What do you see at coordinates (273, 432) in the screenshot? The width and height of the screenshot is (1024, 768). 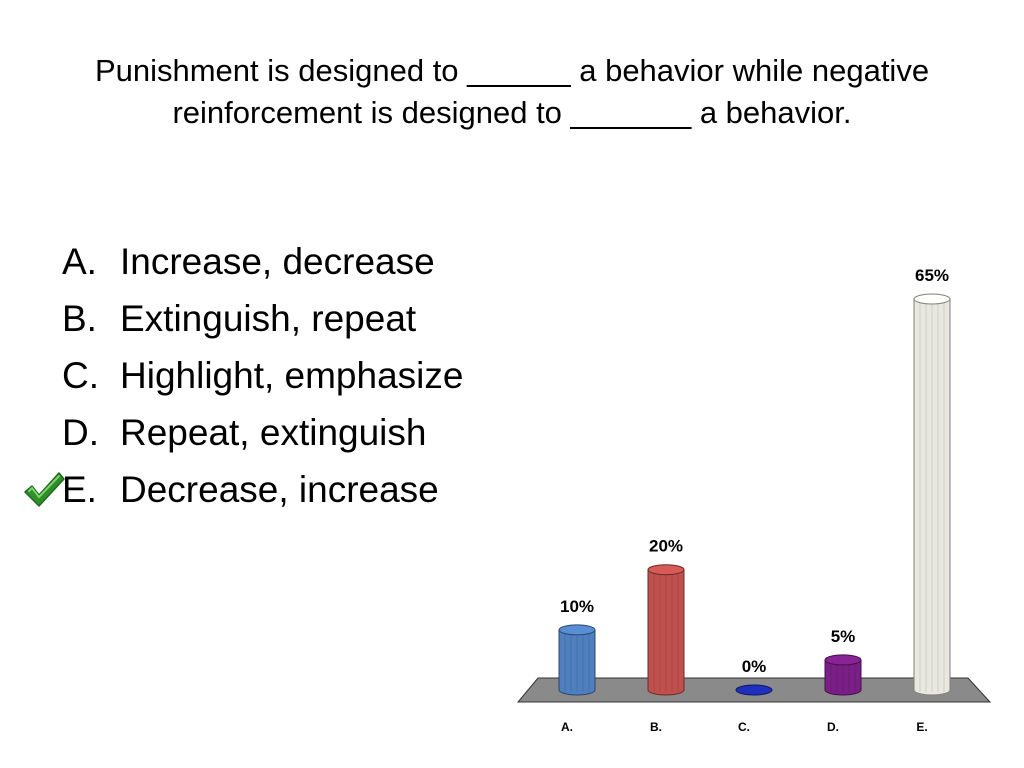 I see `answer-text: Repeat, extinguish` at bounding box center [273, 432].